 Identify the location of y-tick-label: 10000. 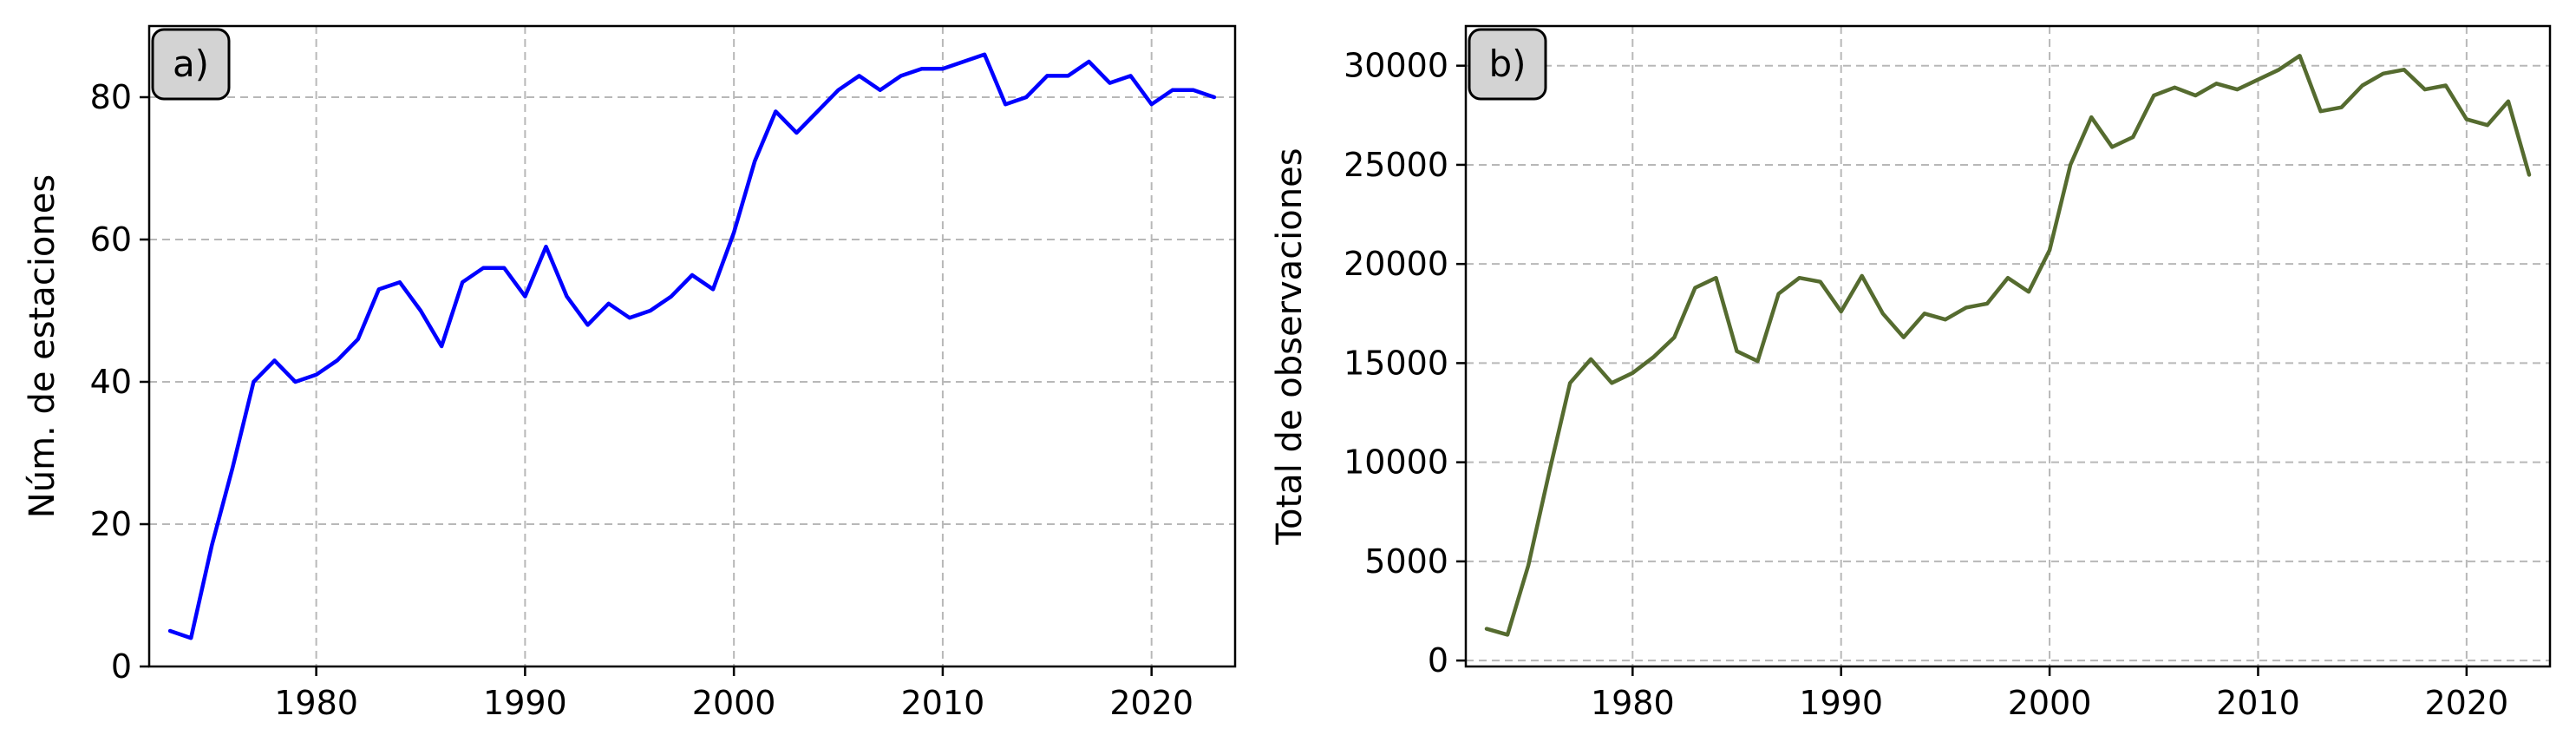
(1396, 462).